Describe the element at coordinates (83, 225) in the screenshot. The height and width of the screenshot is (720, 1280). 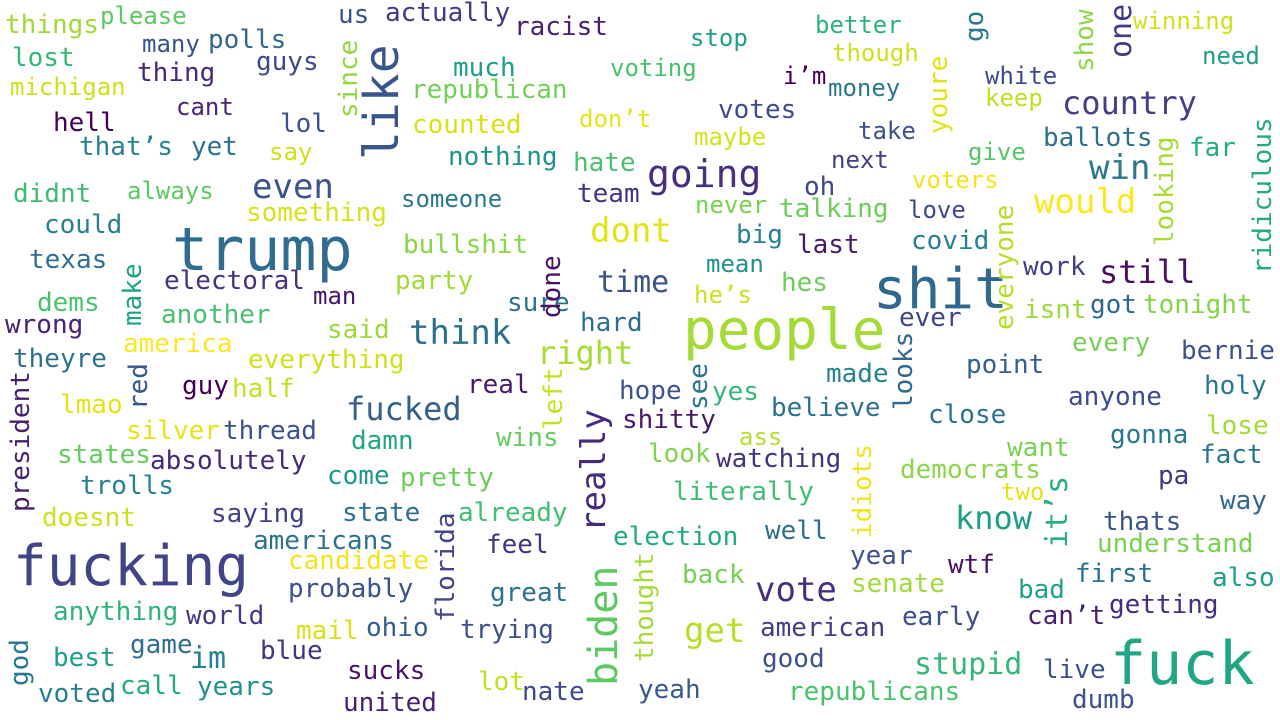
I see `word-could: could` at that location.